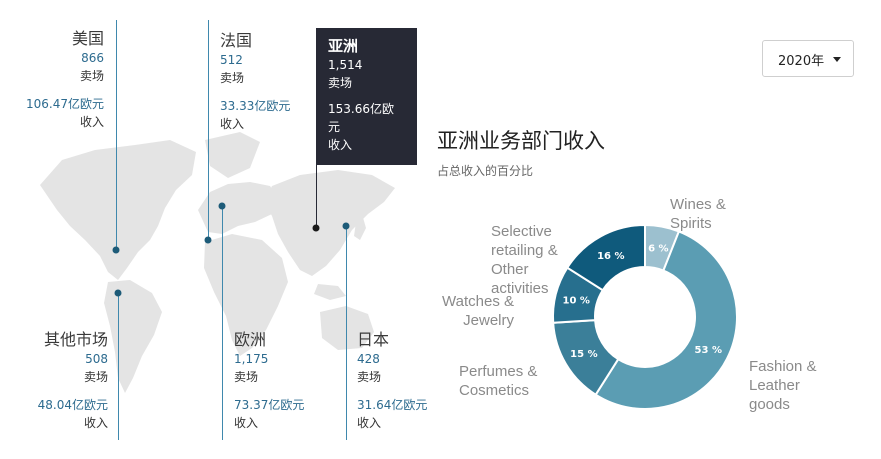 This screenshot has height=459, width=881. Describe the element at coordinates (279, 381) in the screenshot. I see `region-europe: 欧洲 1,175 卖场 73.37亿欧元 收入` at that location.